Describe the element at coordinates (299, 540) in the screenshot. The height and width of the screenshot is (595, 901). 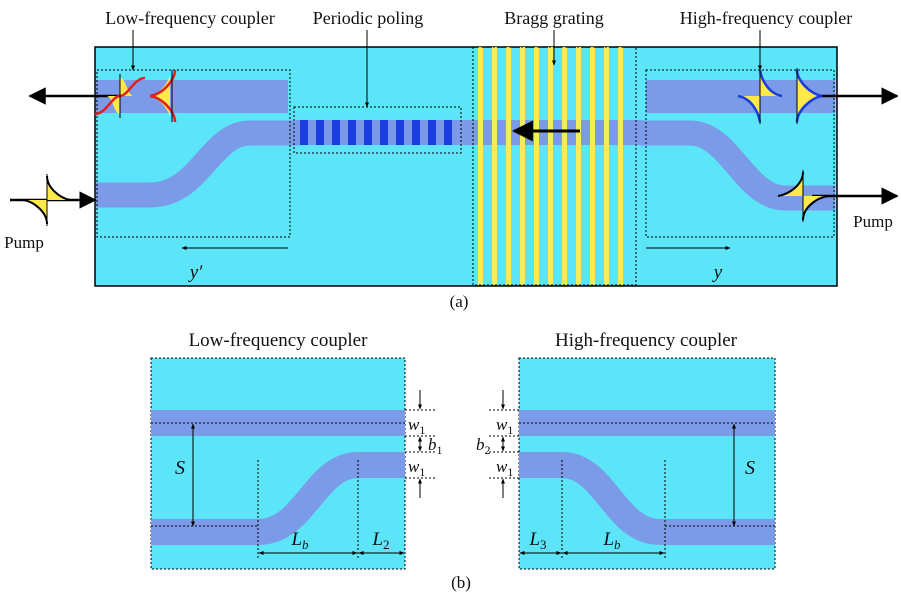
I see `low-lb-label: Lb` at that location.